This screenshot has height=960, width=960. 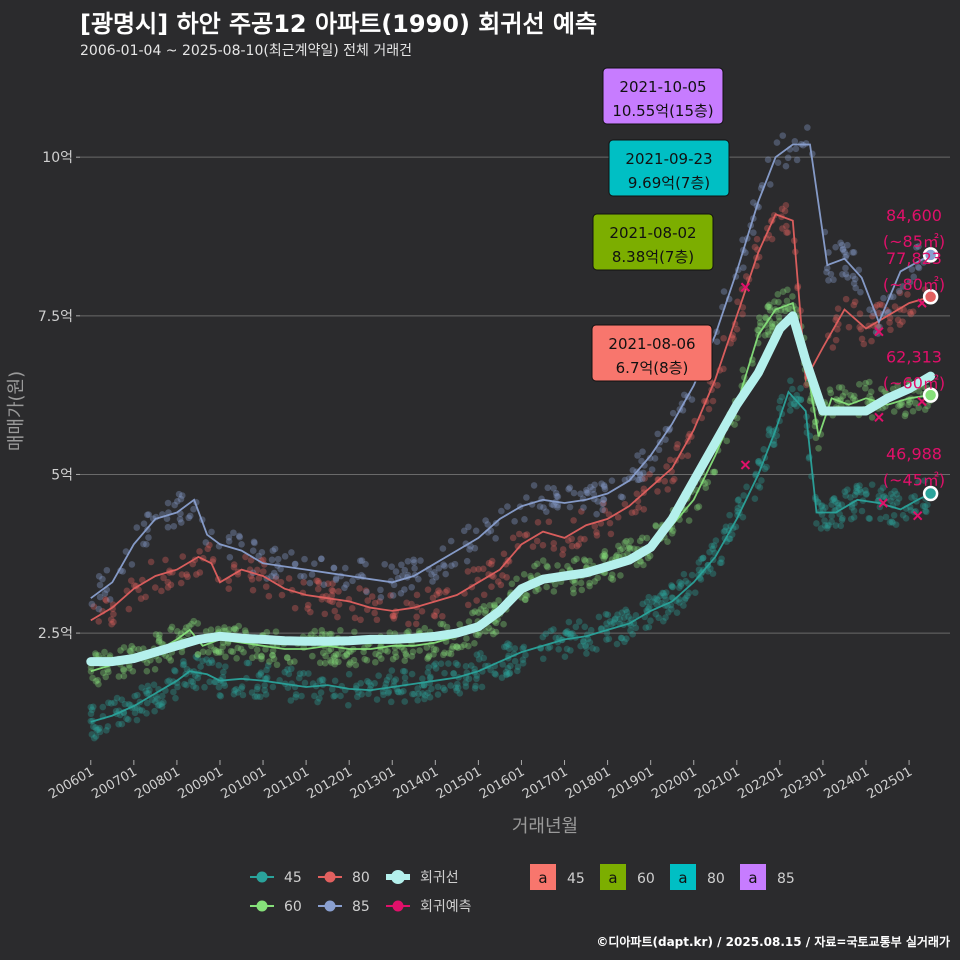 I want to click on x-tick-label: 202501, so click(x=890, y=783).